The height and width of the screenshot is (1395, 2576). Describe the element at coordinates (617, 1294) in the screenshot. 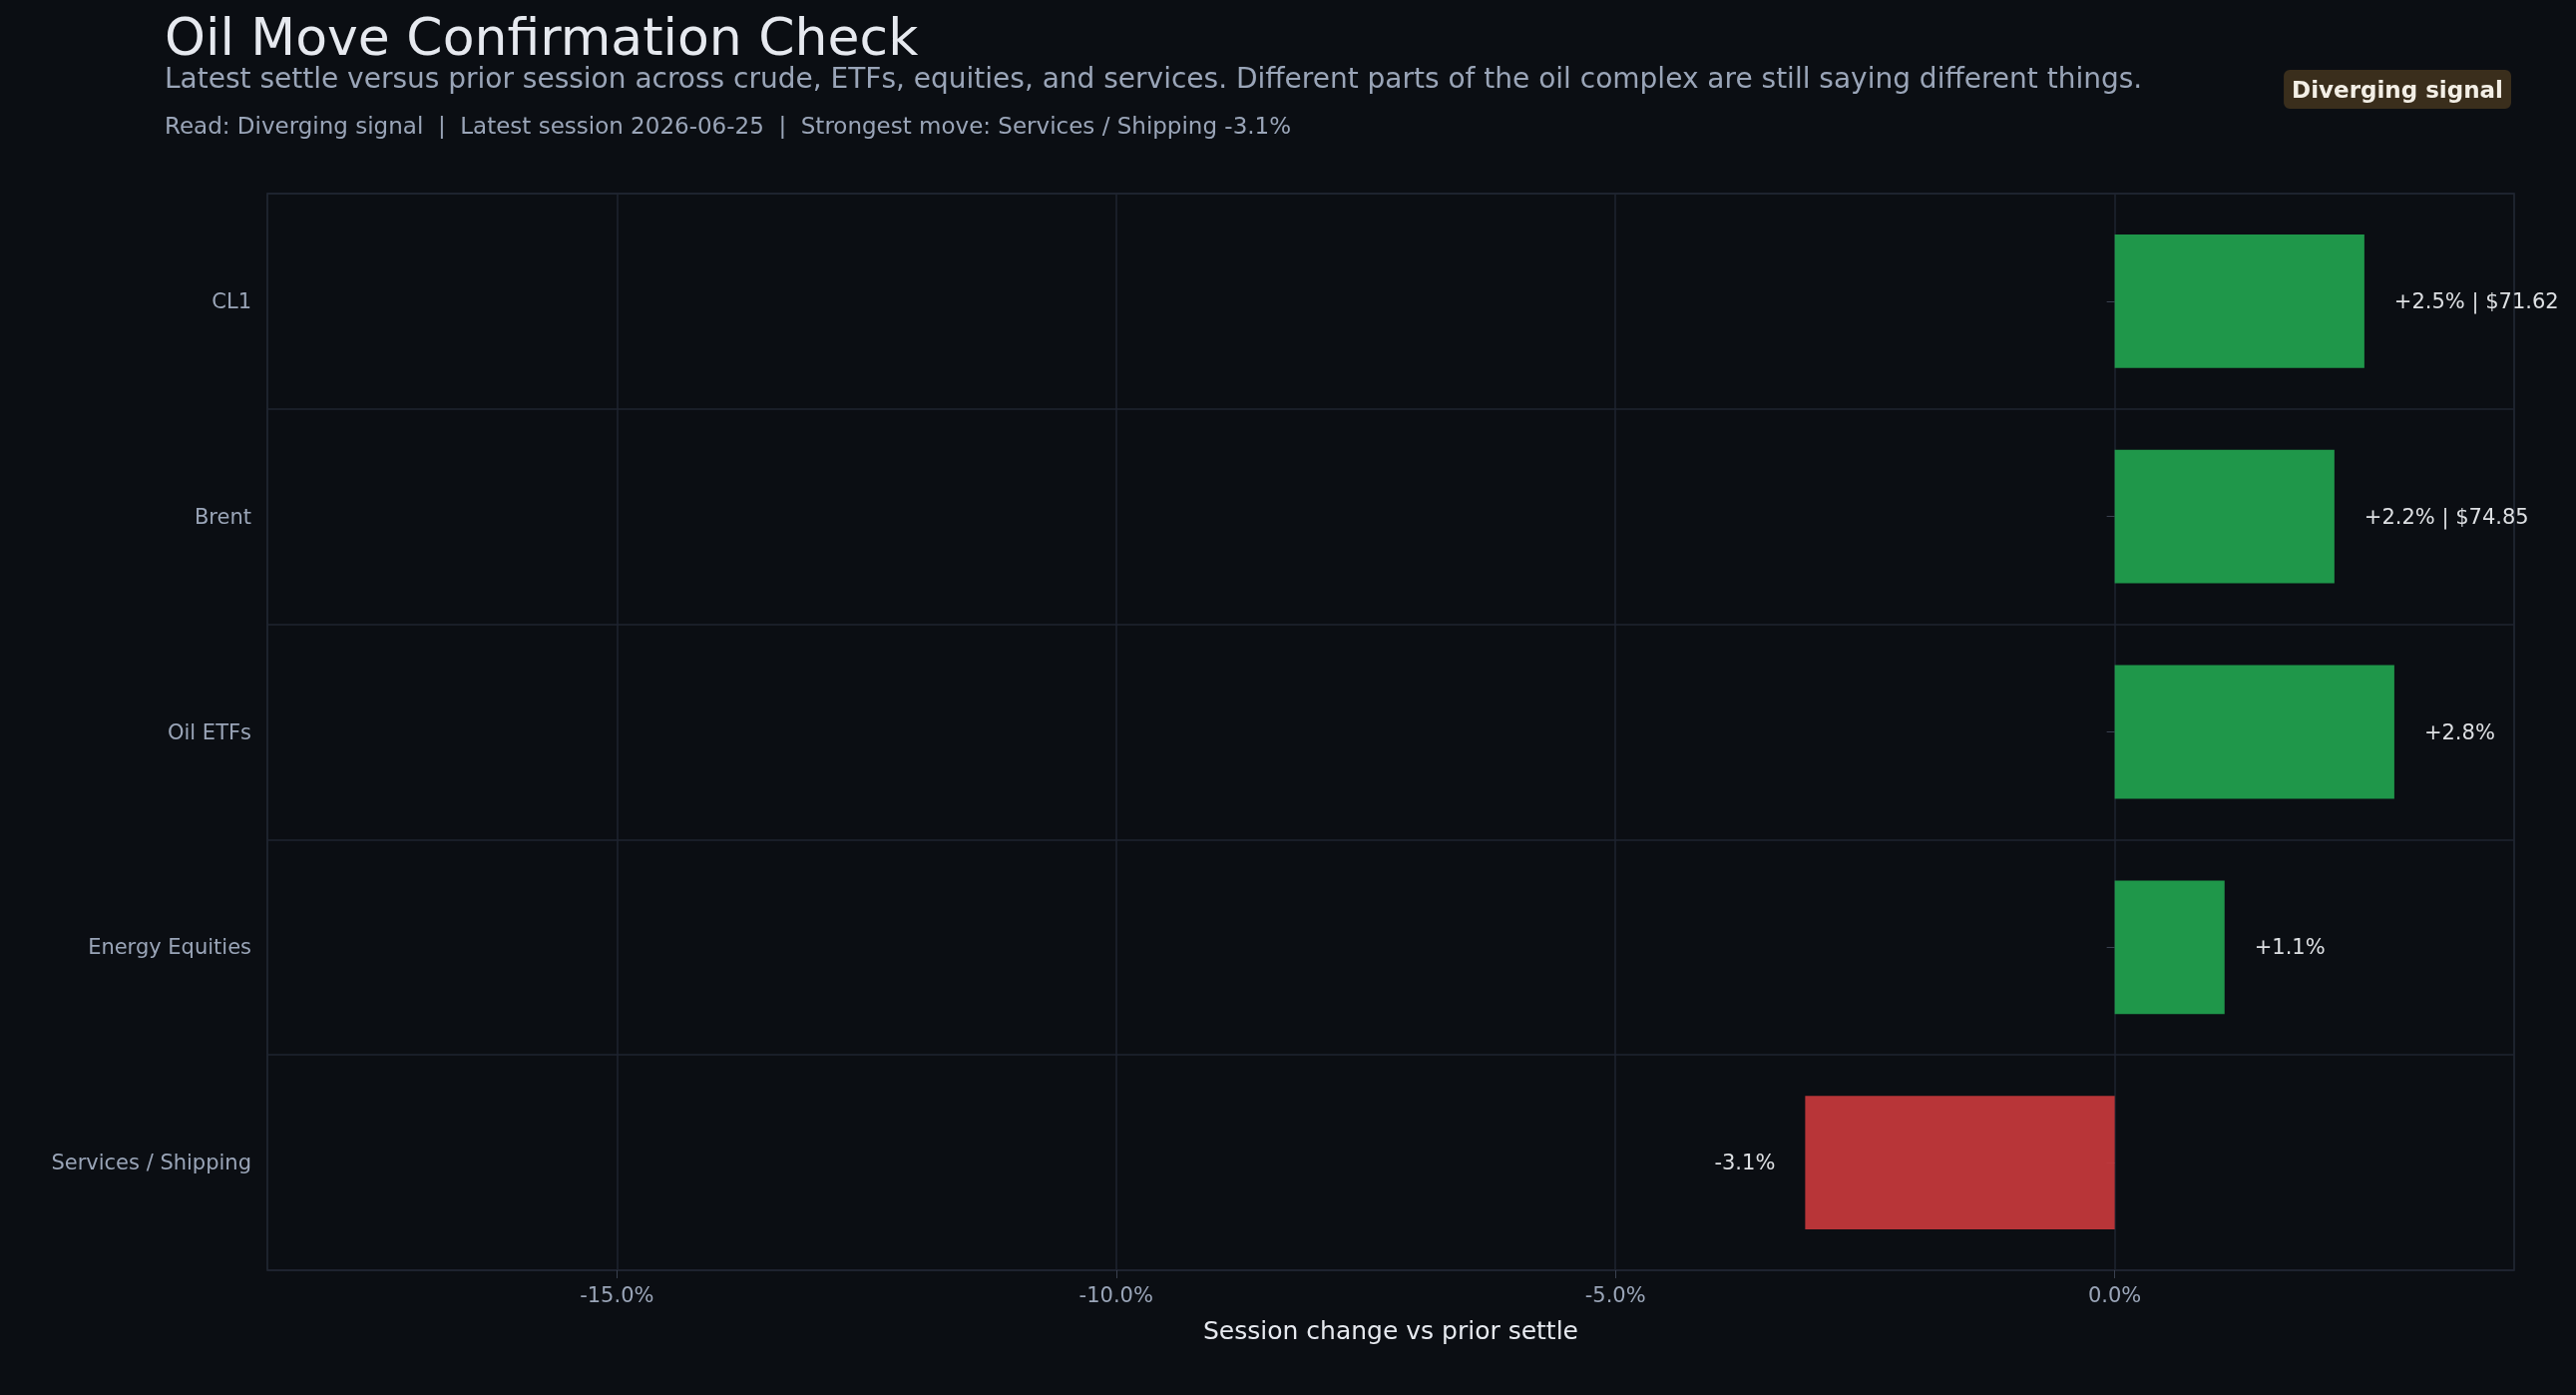

I see `x-tick-label: -15.0%` at that location.